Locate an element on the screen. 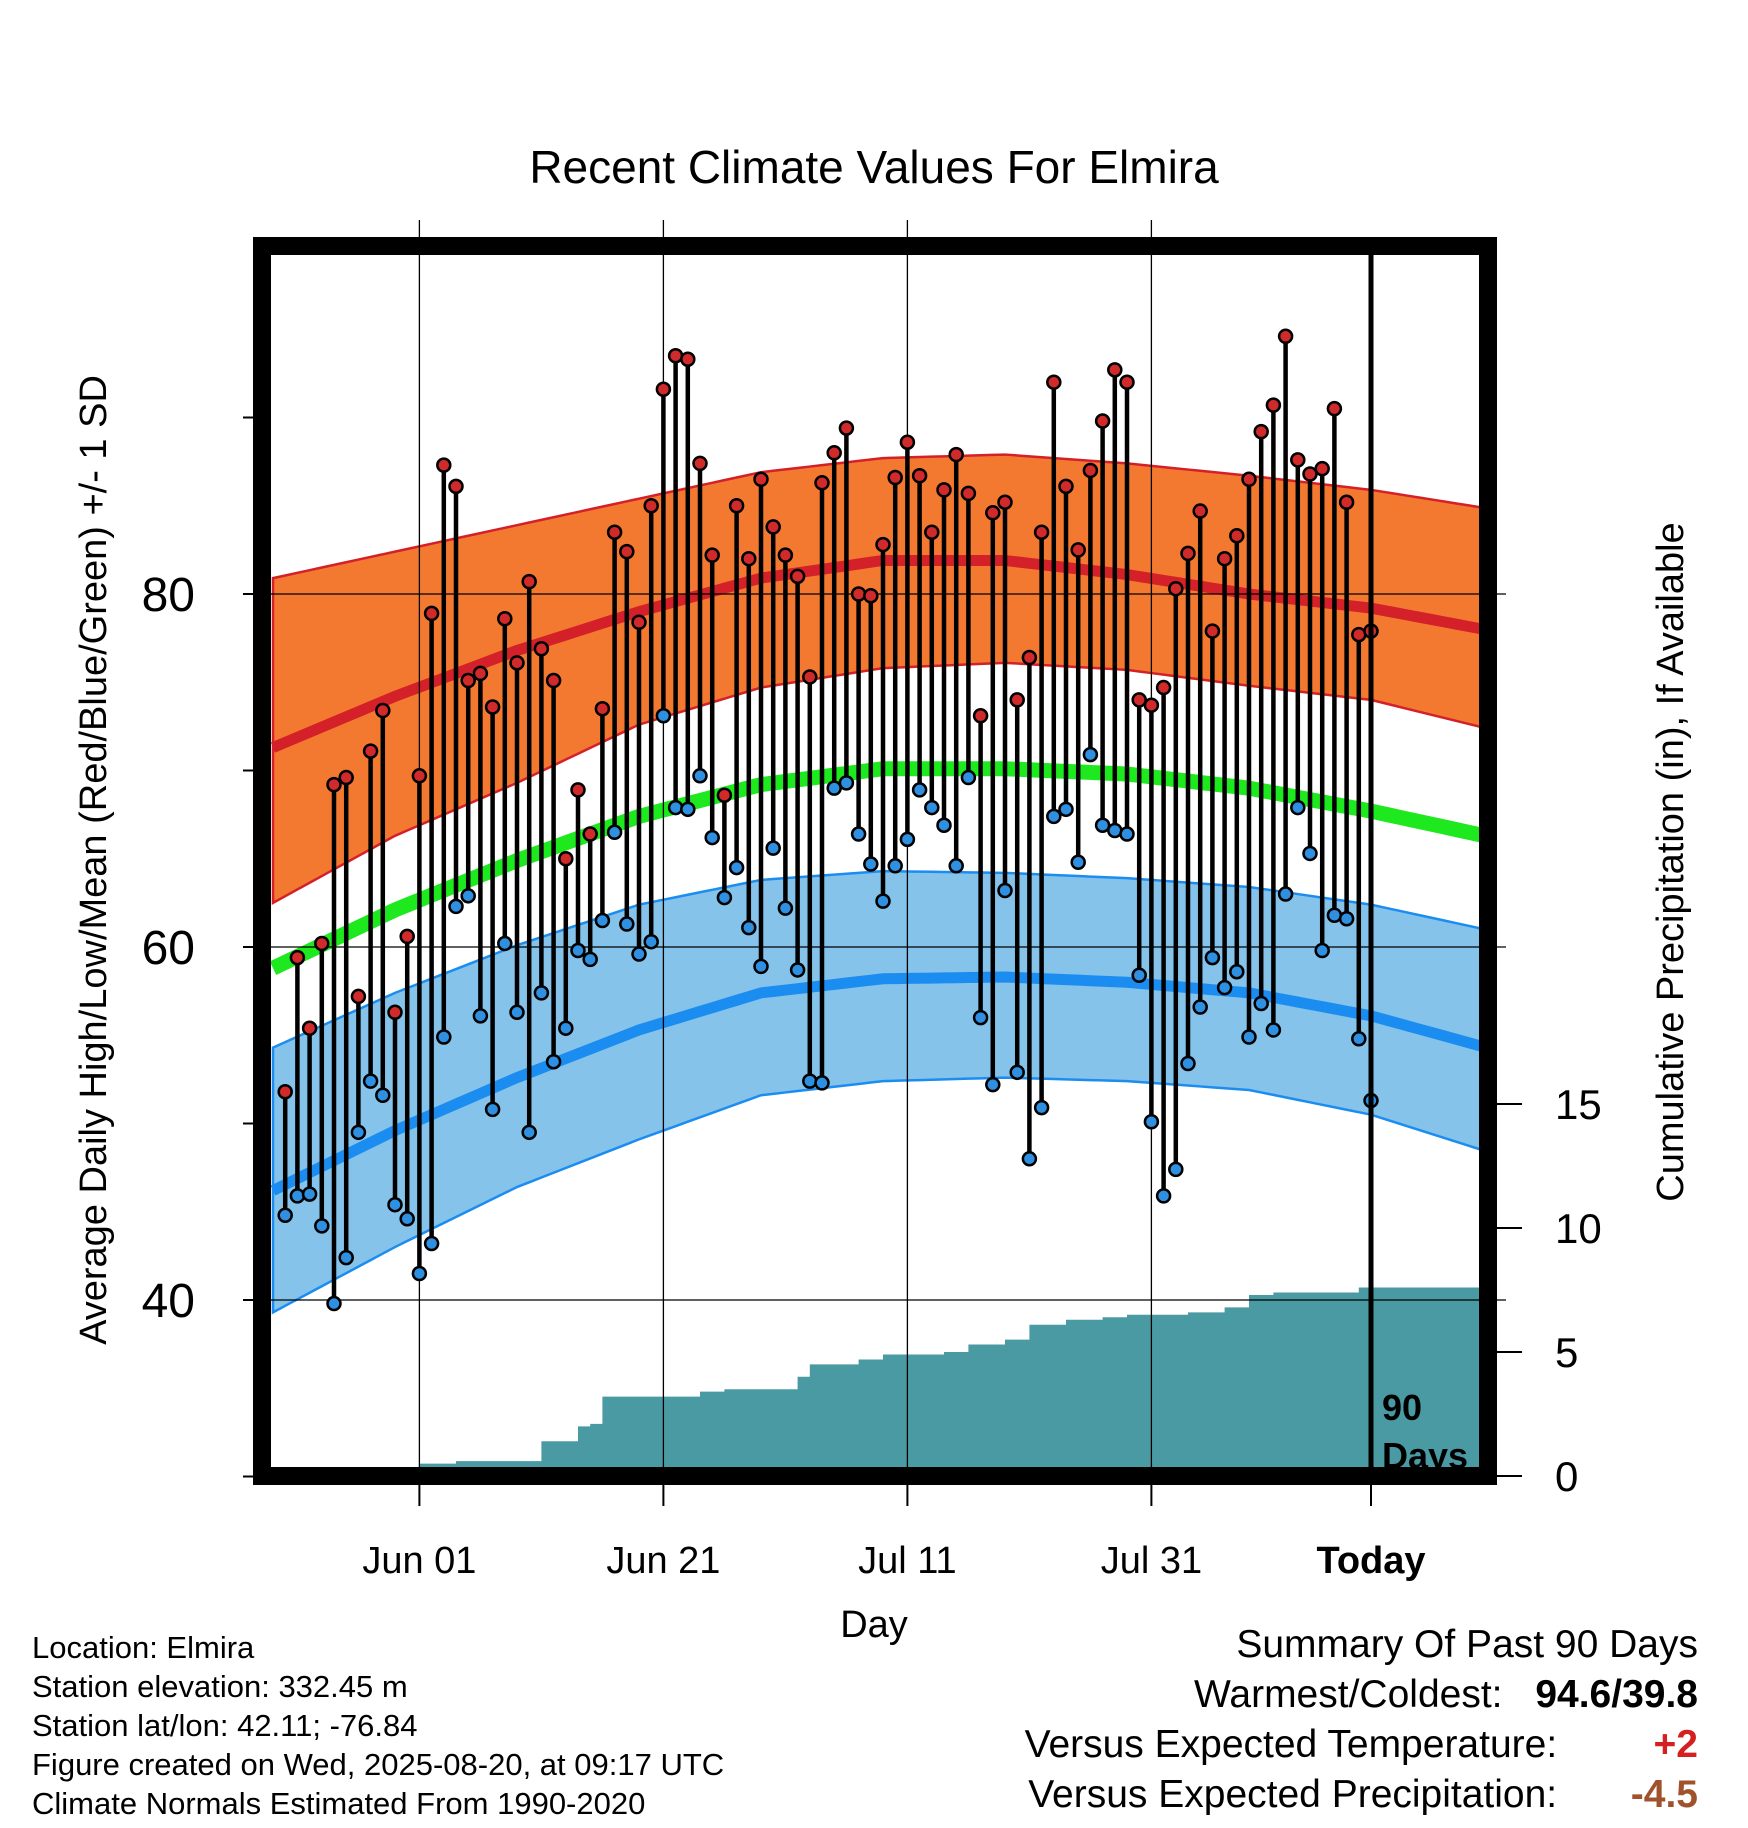 This screenshot has width=1748, height=1828. summary-warmest-row: Warmest/Coldest: 94.6/39.8 is located at coordinates (1361, 1695).